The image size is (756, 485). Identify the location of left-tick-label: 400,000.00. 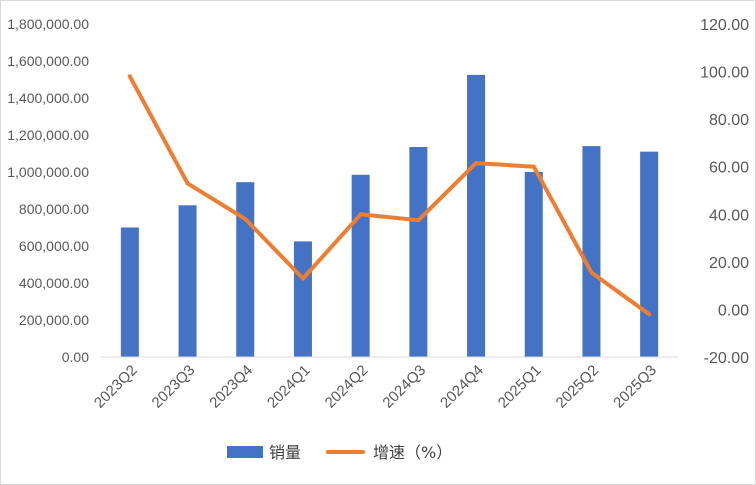
(54, 283).